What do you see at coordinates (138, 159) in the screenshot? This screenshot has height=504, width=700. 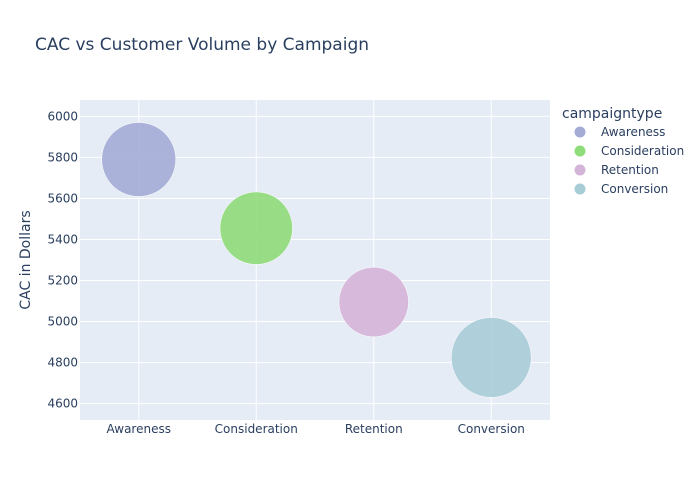 I see `bubble-awareness` at bounding box center [138, 159].